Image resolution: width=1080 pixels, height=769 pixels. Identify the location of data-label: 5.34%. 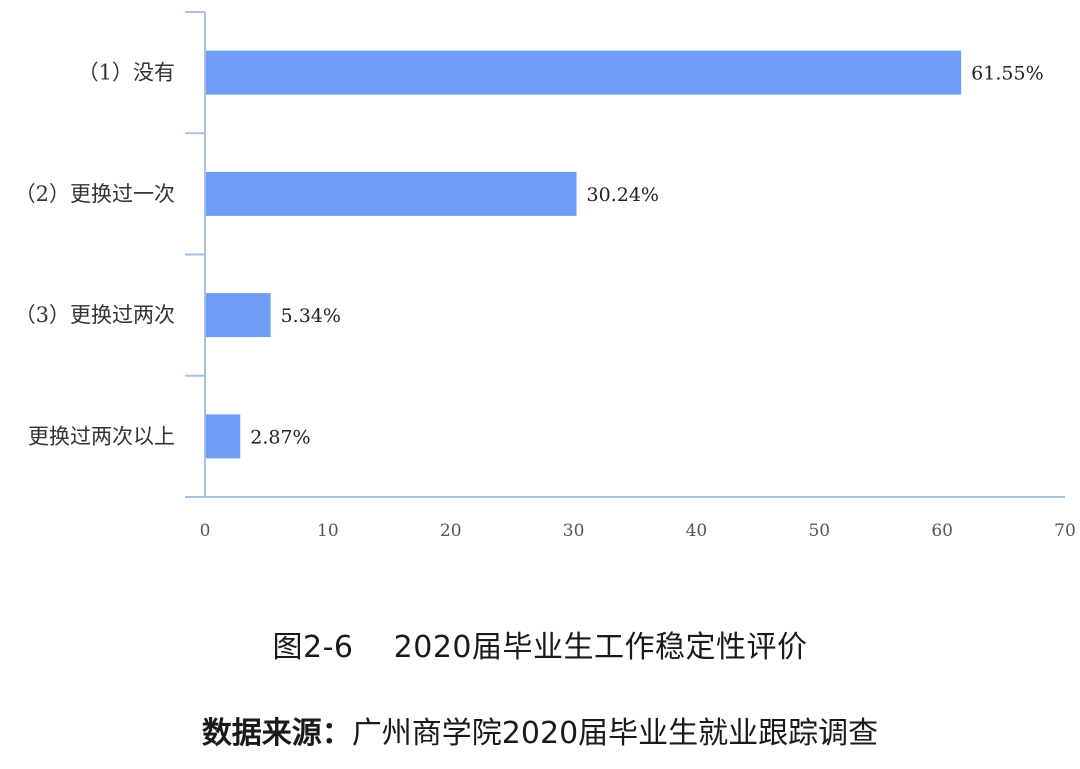
(311, 316).